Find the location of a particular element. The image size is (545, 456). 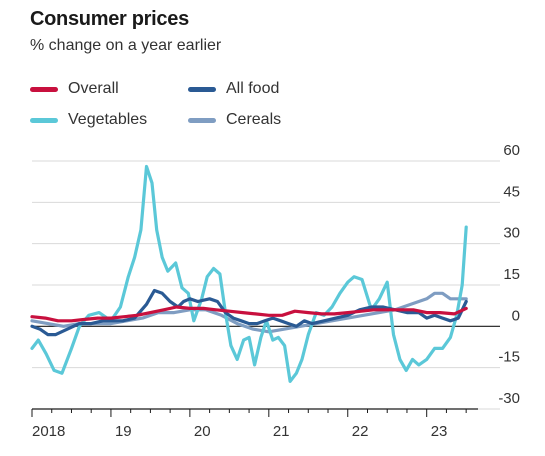

legend-item-vegetables: Vegetables is located at coordinates (88, 120).